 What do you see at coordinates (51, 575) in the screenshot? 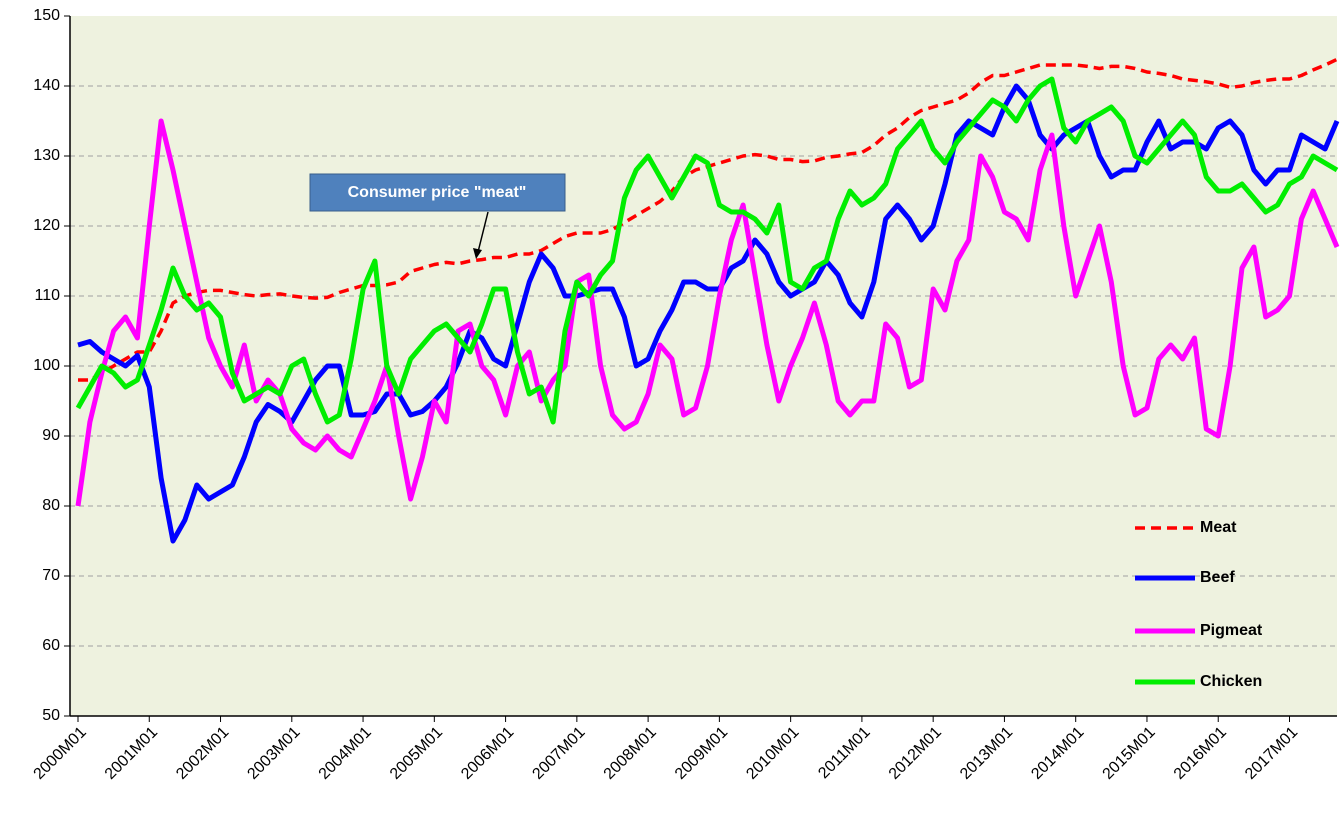
I see `y-tick-label: 70` at bounding box center [51, 575].